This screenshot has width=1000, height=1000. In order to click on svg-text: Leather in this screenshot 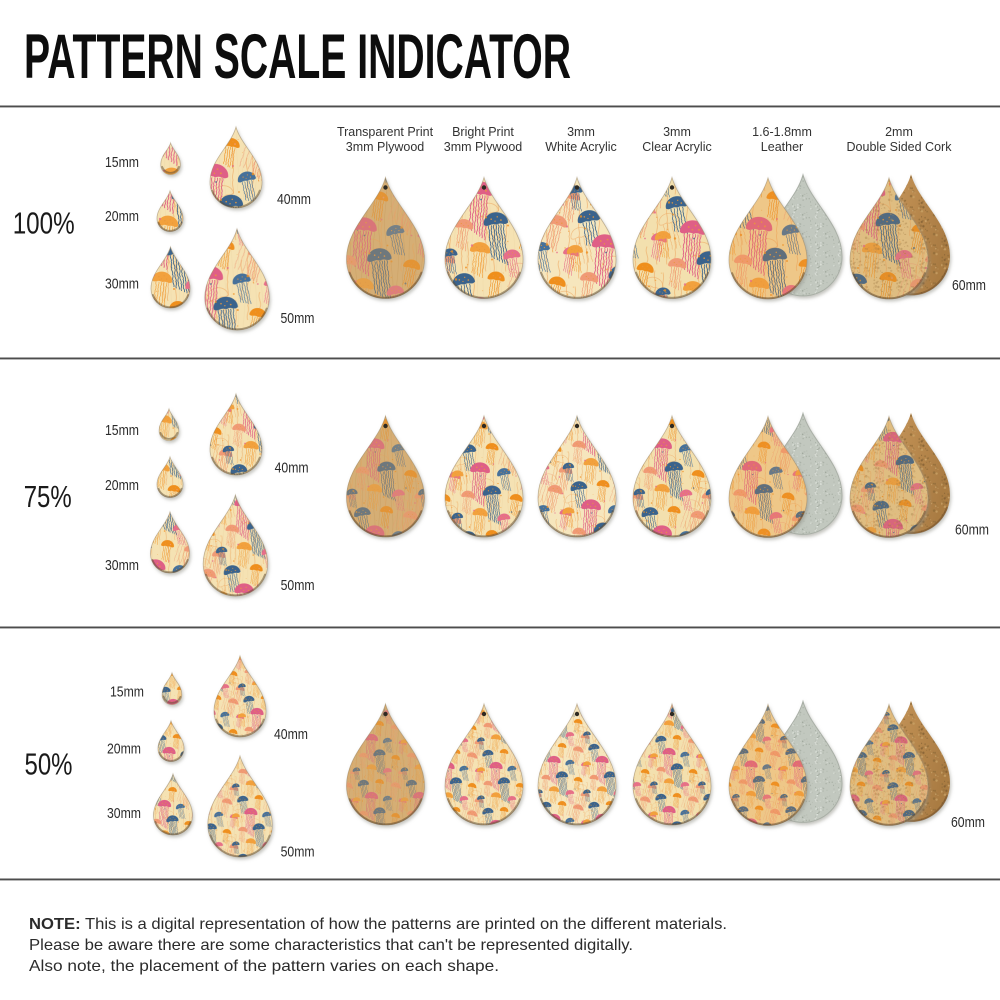, I will do `click(782, 147)`.